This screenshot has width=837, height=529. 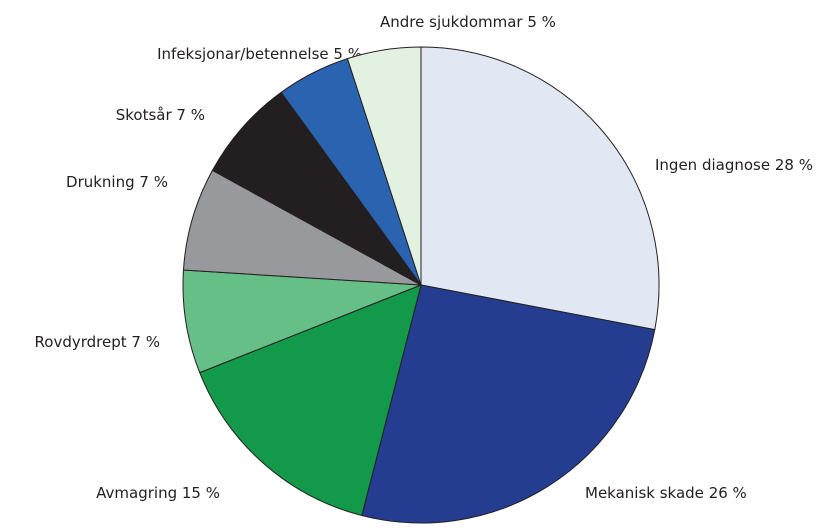 What do you see at coordinates (81, 342) in the screenshot?
I see `category-label: Rovdyrdrept` at bounding box center [81, 342].